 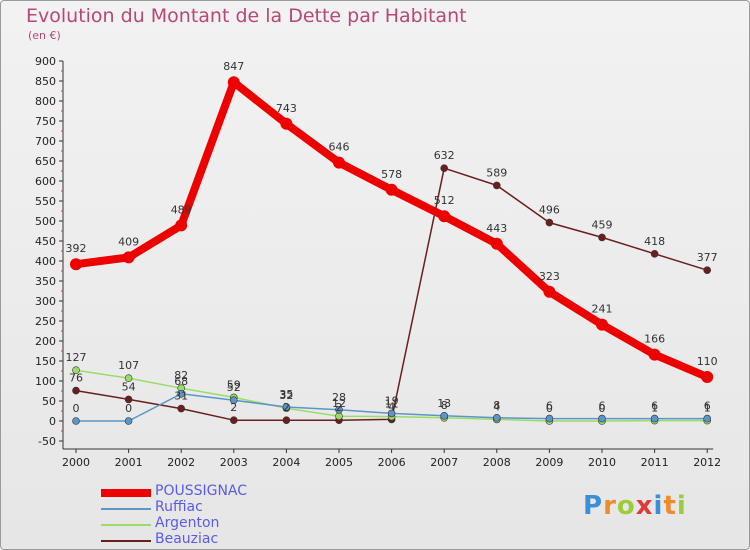 What do you see at coordinates (44, 35) in the screenshot?
I see `chart-subtitle: (en €)` at bounding box center [44, 35].